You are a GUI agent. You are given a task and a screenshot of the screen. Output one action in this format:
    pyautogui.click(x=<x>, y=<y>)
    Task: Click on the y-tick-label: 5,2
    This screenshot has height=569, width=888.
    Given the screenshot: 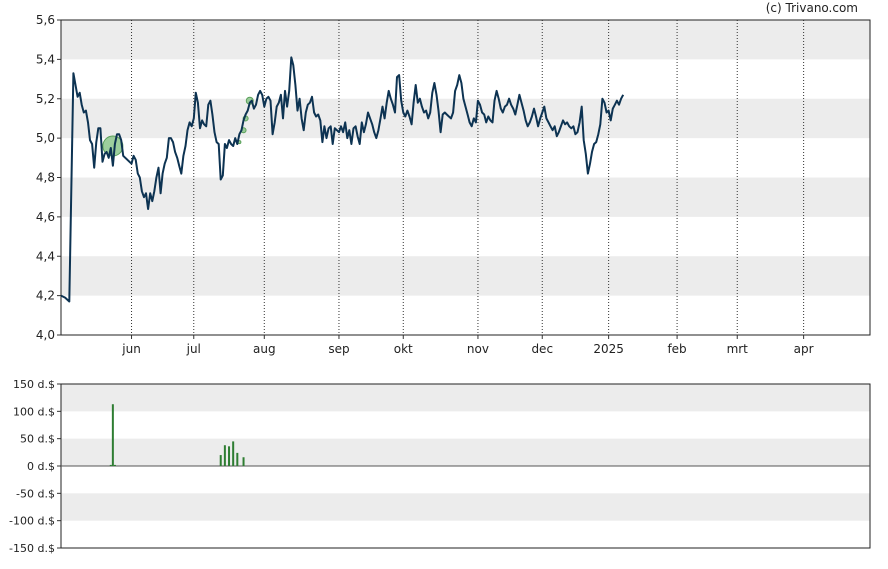 What is the action you would take?
    pyautogui.click(x=45, y=99)
    